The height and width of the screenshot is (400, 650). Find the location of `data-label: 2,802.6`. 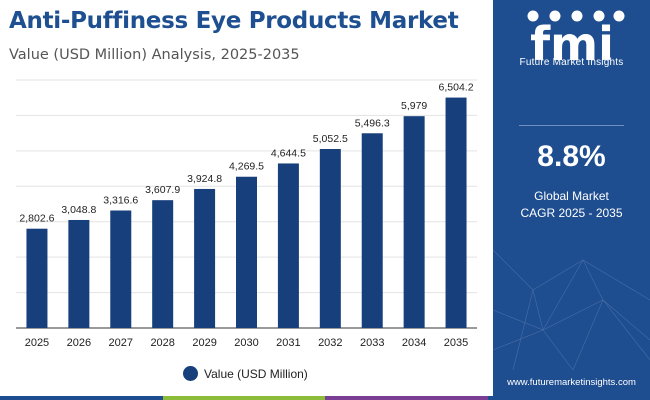

data-label: 2,802.6 is located at coordinates (36, 219).